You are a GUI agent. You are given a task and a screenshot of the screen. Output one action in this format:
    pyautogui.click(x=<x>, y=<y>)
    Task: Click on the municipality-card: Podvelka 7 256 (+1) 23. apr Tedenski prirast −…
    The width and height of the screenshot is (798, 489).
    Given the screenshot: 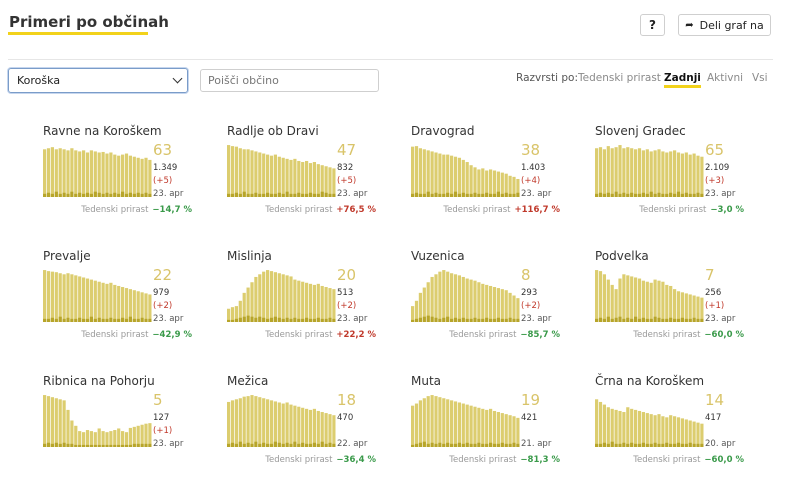 What is the action you would take?
    pyautogui.click(x=685, y=304)
    